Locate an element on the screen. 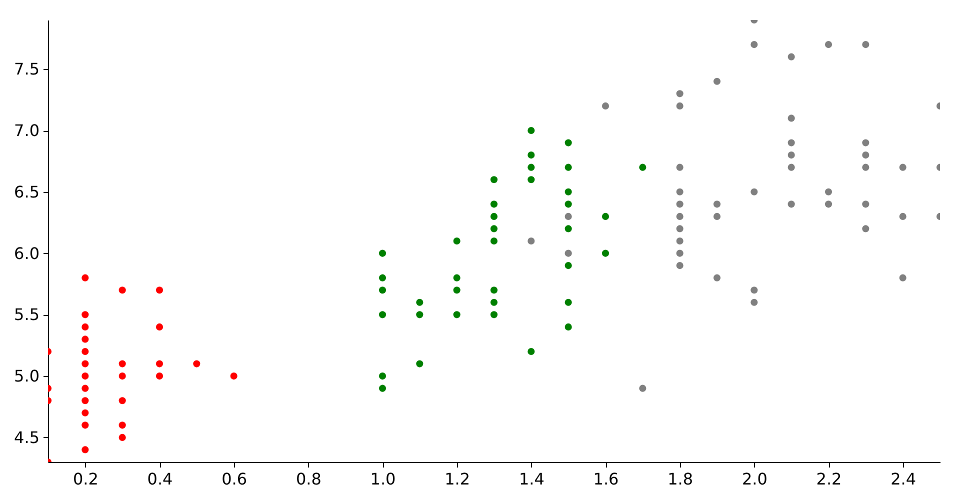 The image size is (960, 500). x-tick-label: 1.6 is located at coordinates (606, 479).